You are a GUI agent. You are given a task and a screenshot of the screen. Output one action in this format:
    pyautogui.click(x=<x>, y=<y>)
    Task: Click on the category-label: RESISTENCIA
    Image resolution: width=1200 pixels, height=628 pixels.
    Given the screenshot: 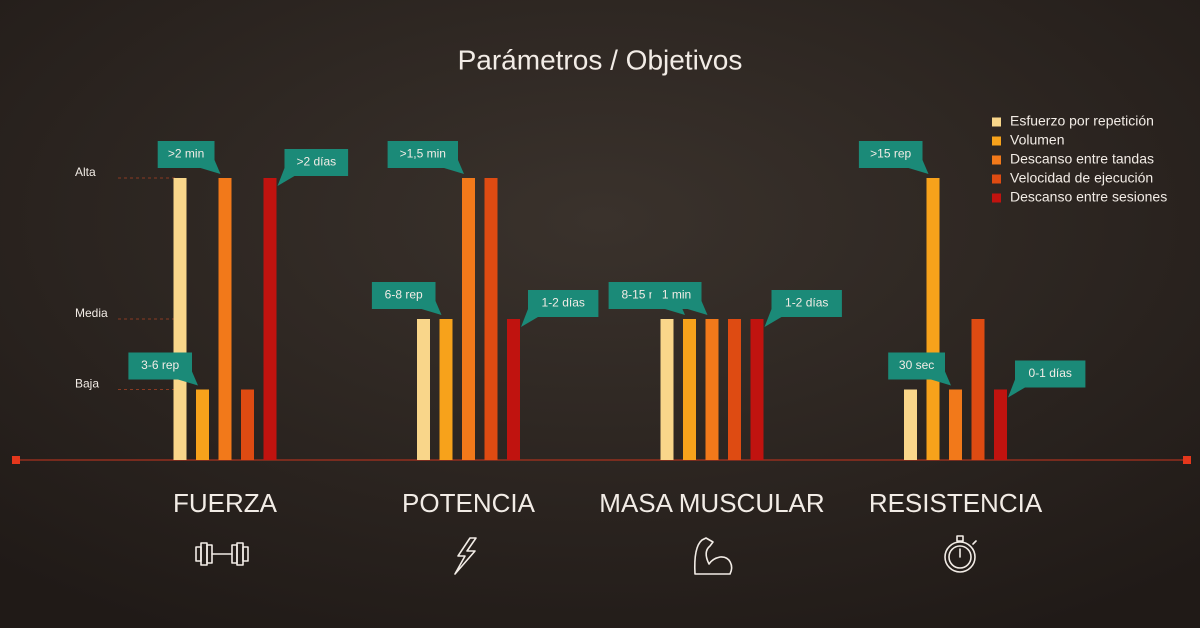 What is the action you would take?
    pyautogui.click(x=956, y=503)
    